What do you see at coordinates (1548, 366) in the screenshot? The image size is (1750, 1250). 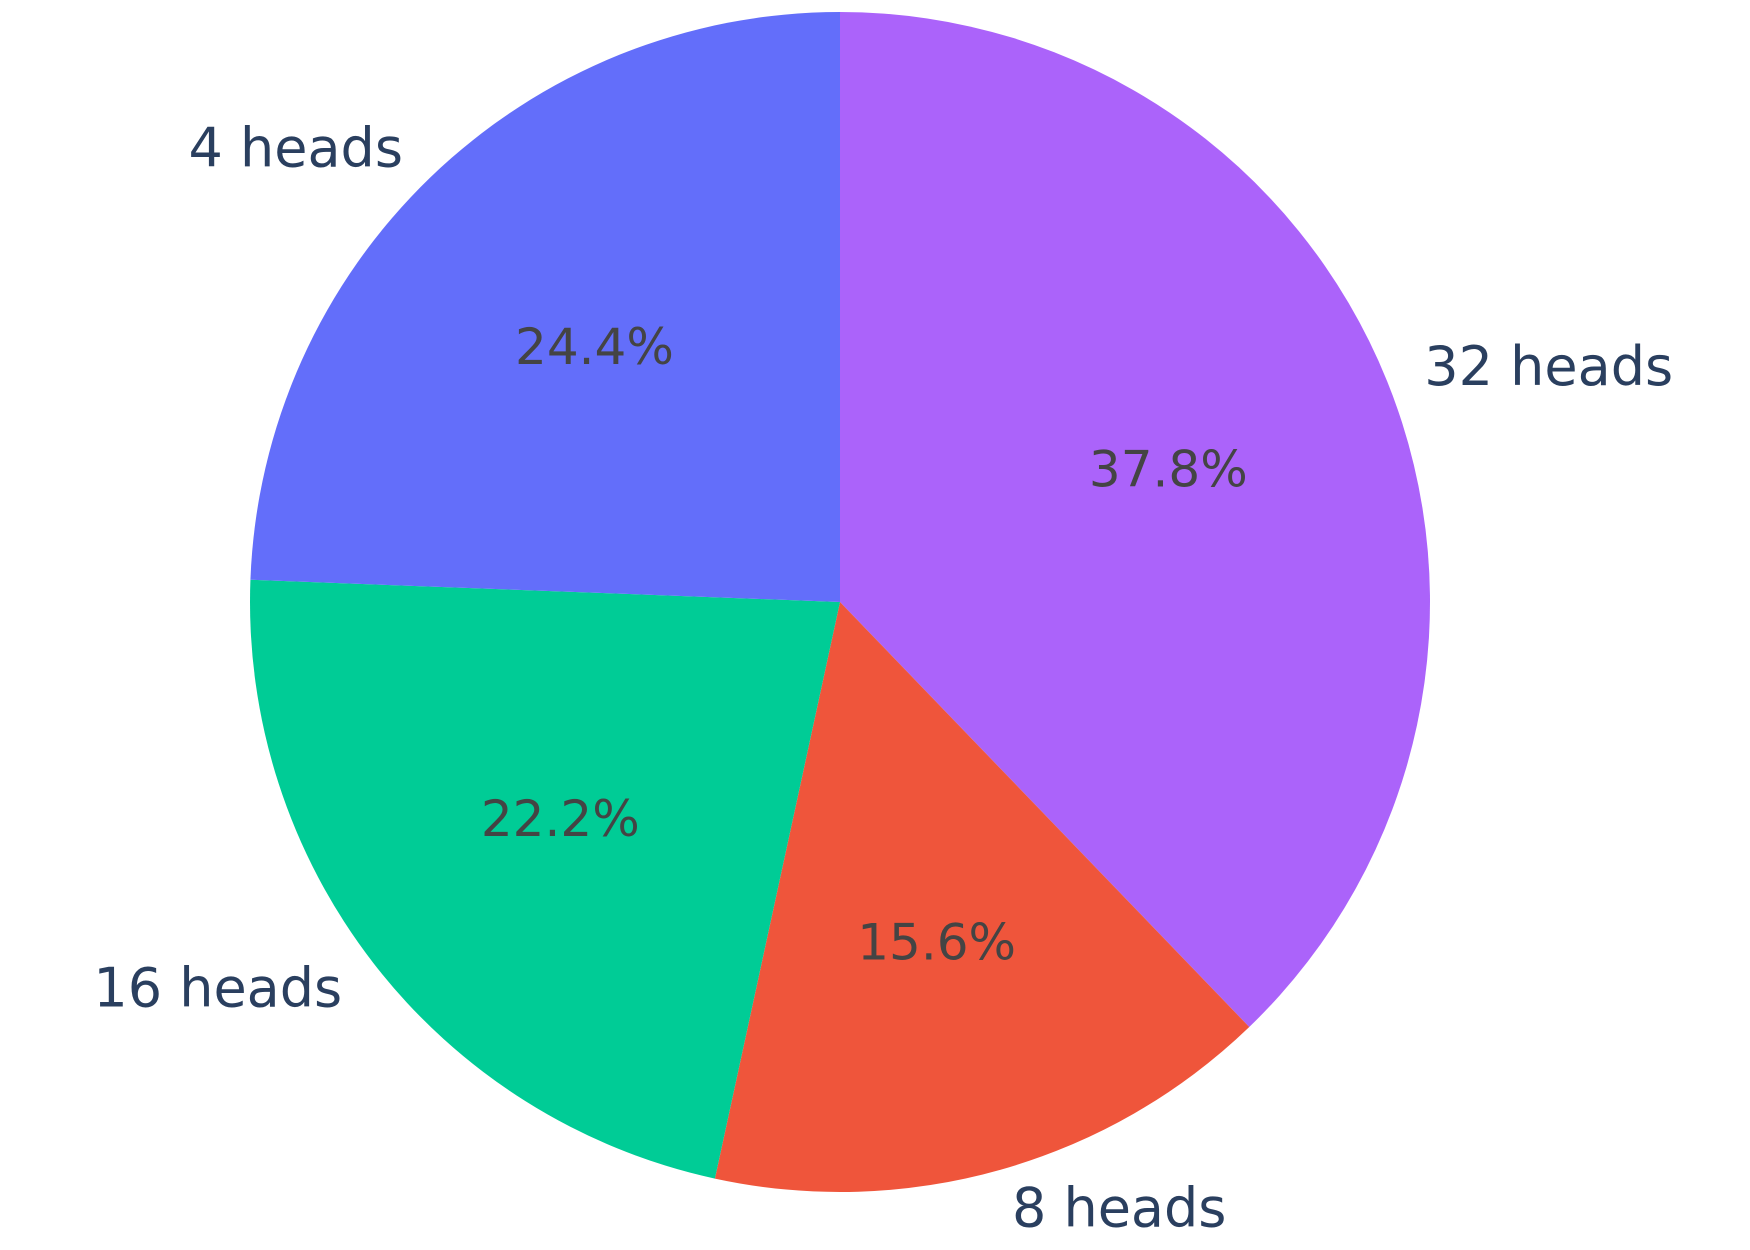 I see `category-label-32-heads: 32 heads` at bounding box center [1548, 366].